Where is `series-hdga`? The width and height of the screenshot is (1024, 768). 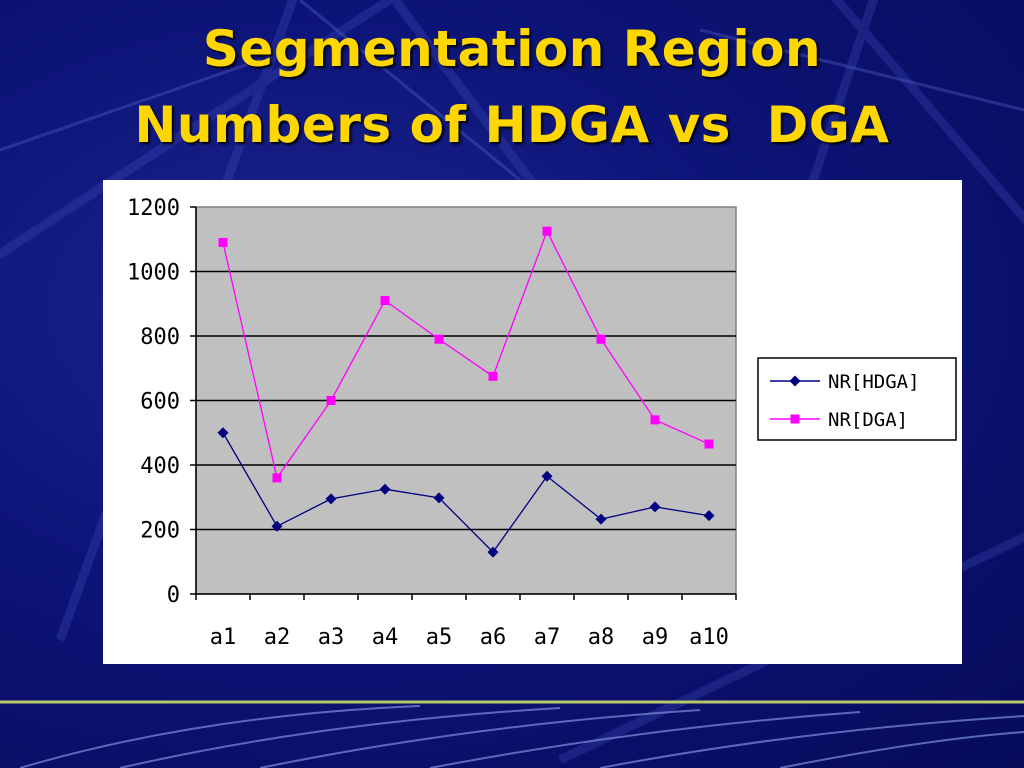
series-hdga is located at coordinates (466, 492).